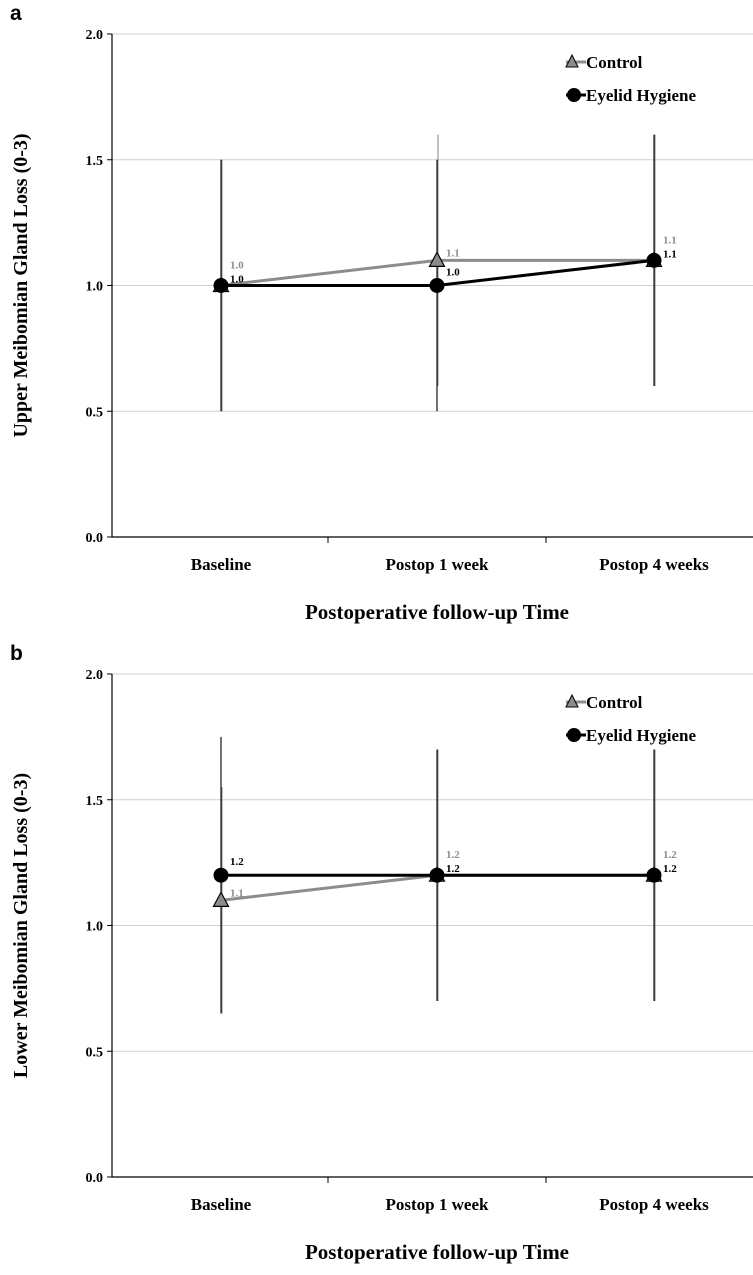 The width and height of the screenshot is (753, 1275). What do you see at coordinates (16, 13) in the screenshot?
I see `panel-label: a` at bounding box center [16, 13].